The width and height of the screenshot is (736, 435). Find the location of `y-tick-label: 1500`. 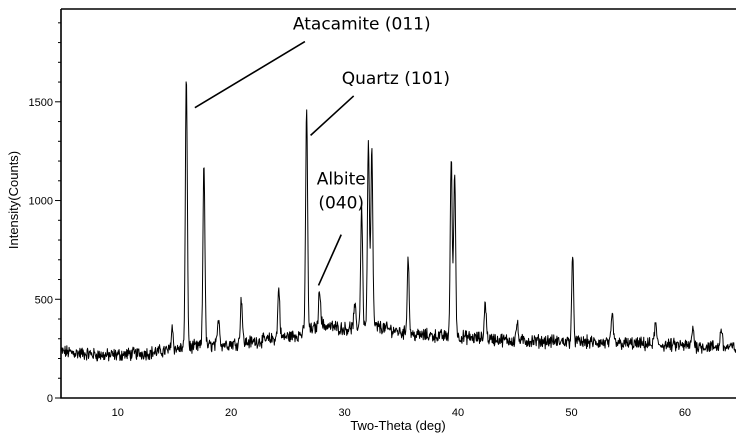

y-tick-label: 1500 is located at coordinates (41, 103).